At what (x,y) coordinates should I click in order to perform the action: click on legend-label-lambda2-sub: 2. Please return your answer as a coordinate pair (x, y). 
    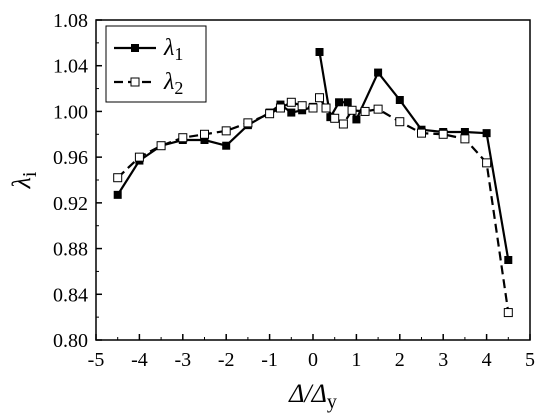
    Looking at the image, I should click on (178, 88).